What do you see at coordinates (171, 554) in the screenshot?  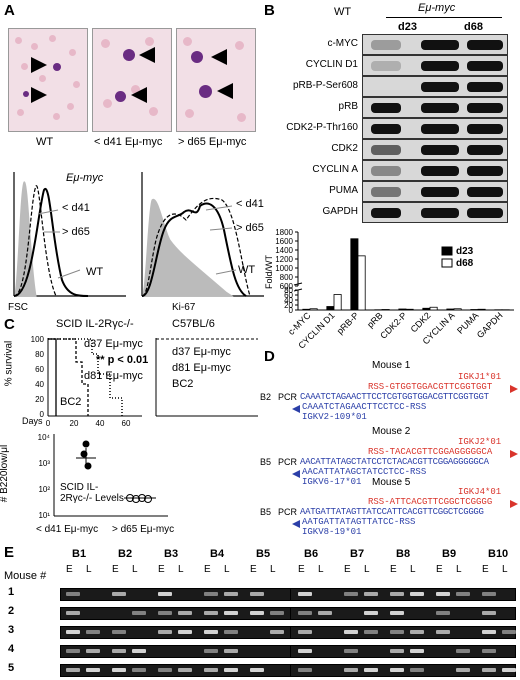 I see `gel-group-label: B3` at bounding box center [171, 554].